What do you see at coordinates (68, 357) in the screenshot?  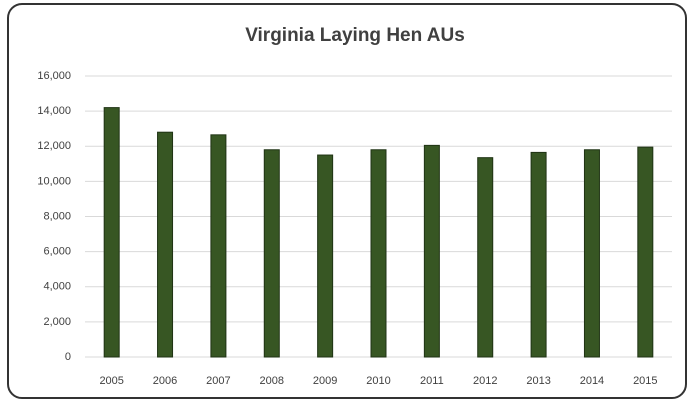 I see `y-tick-label: 0` at bounding box center [68, 357].